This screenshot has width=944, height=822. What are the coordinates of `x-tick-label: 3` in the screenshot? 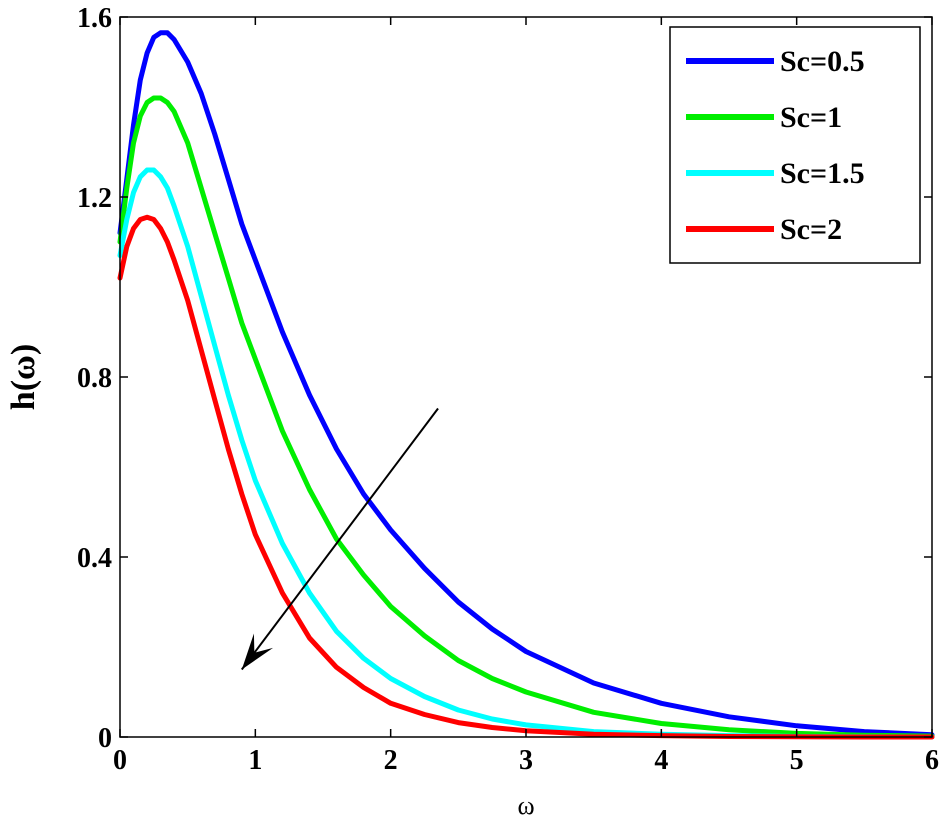 It's located at (526, 760).